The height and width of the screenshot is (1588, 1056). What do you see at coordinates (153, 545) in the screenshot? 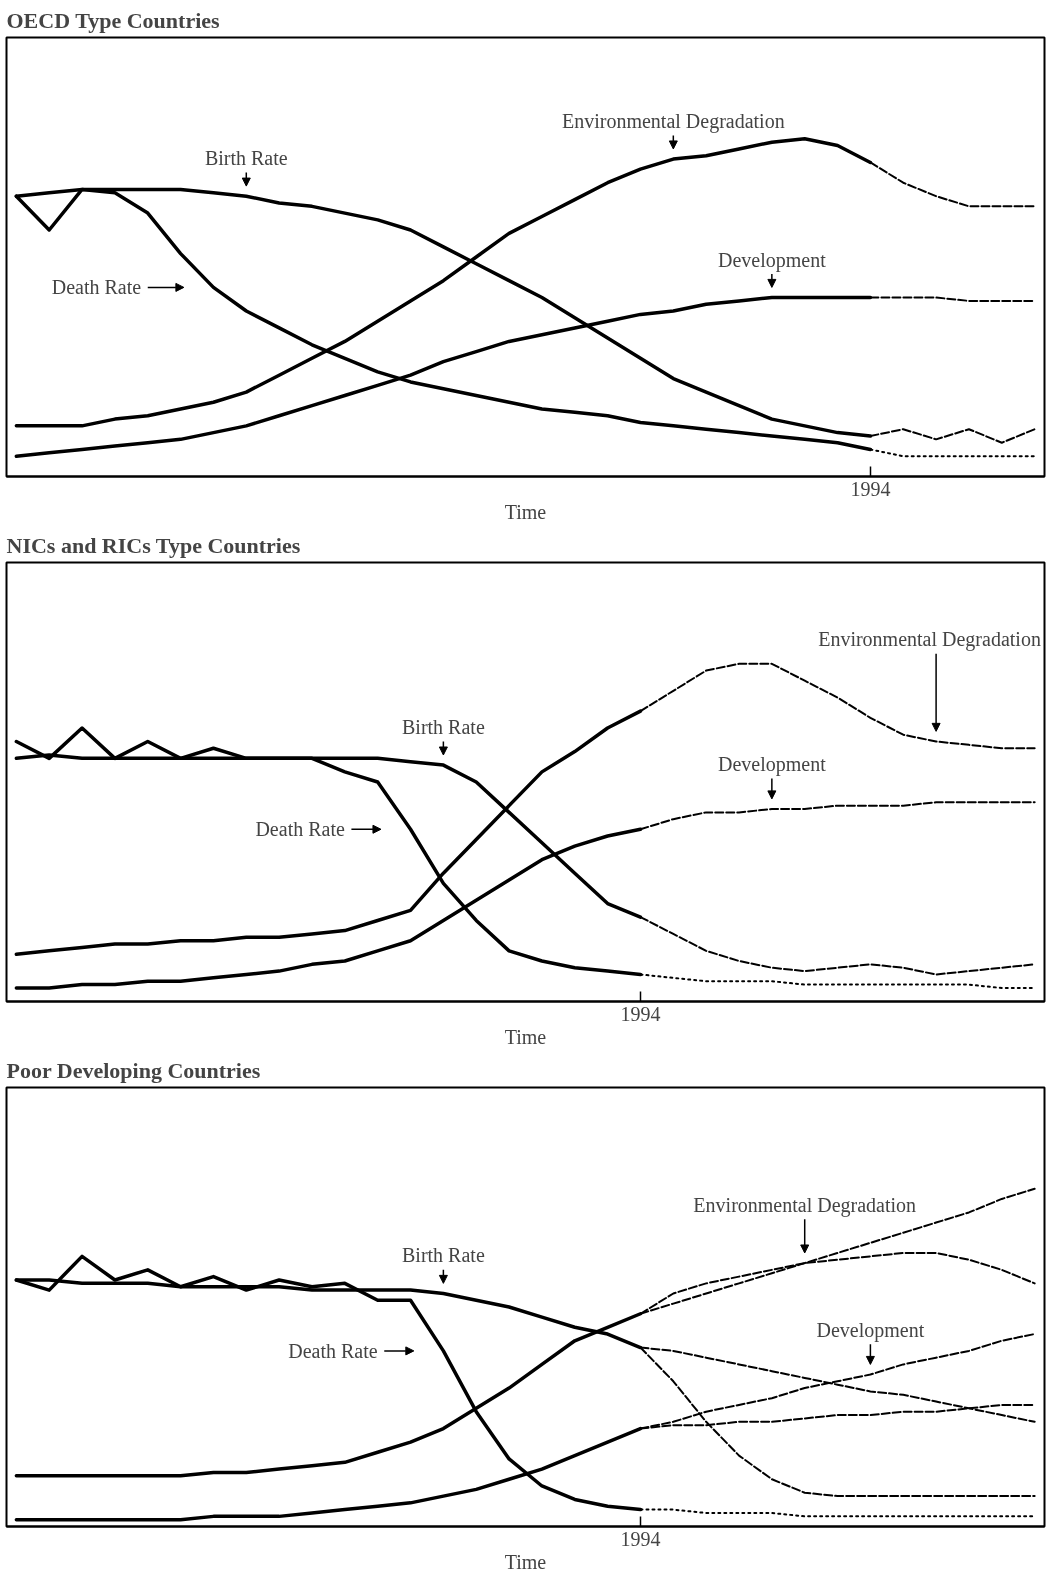
I see `chart-title: NICs and RICs Type Countries` at bounding box center [153, 545].